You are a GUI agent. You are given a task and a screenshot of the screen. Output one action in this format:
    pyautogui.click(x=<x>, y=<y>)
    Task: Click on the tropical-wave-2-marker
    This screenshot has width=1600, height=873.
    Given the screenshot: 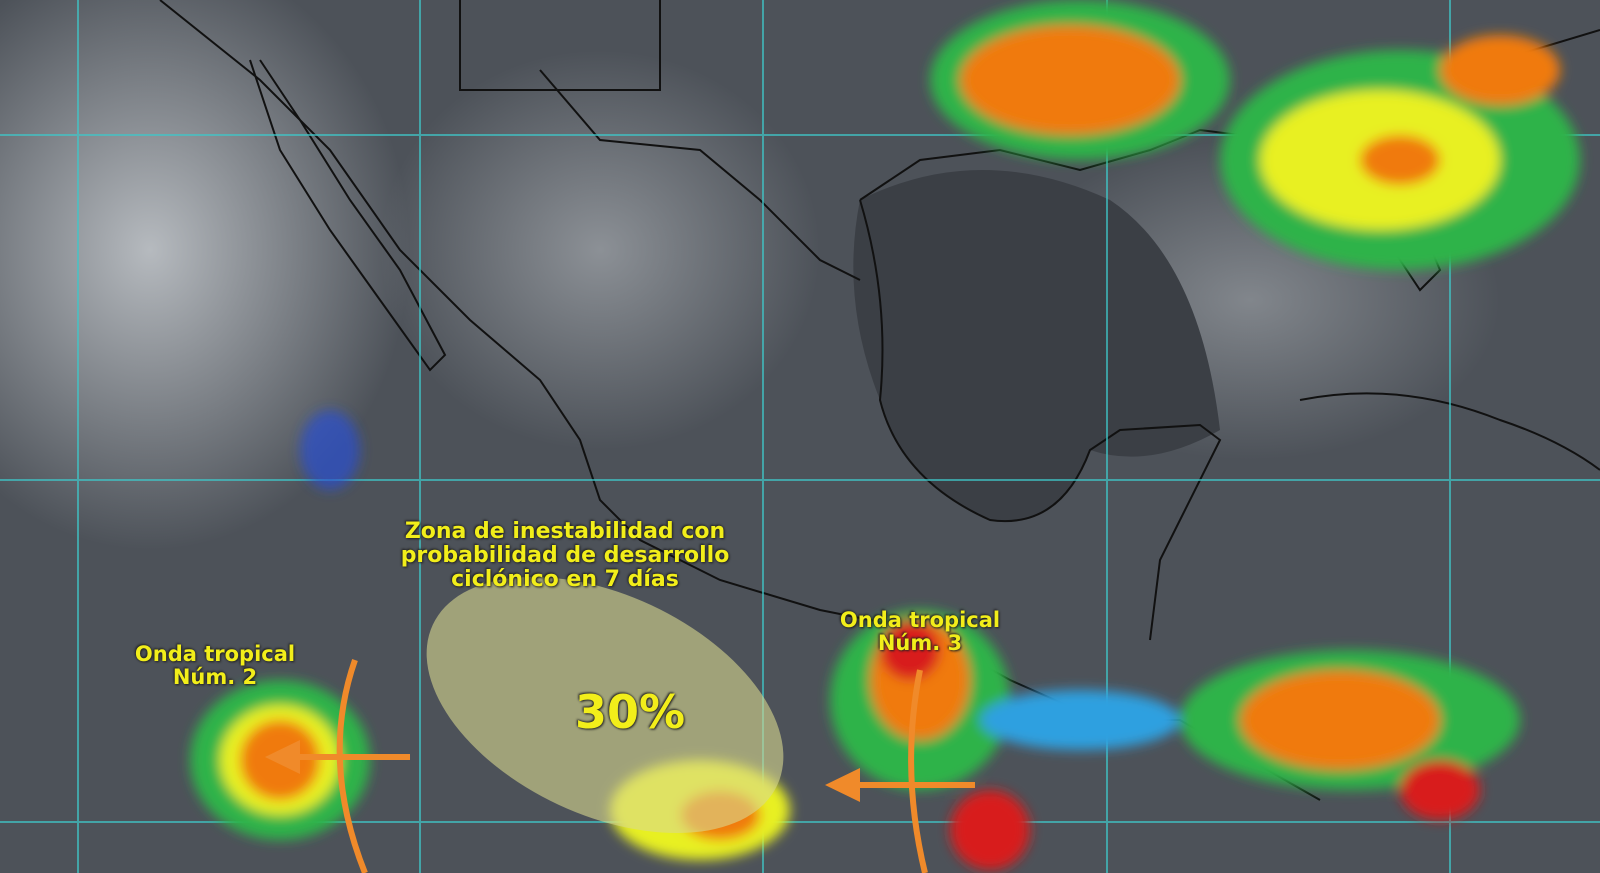 What is the action you would take?
    pyautogui.click(x=337, y=766)
    